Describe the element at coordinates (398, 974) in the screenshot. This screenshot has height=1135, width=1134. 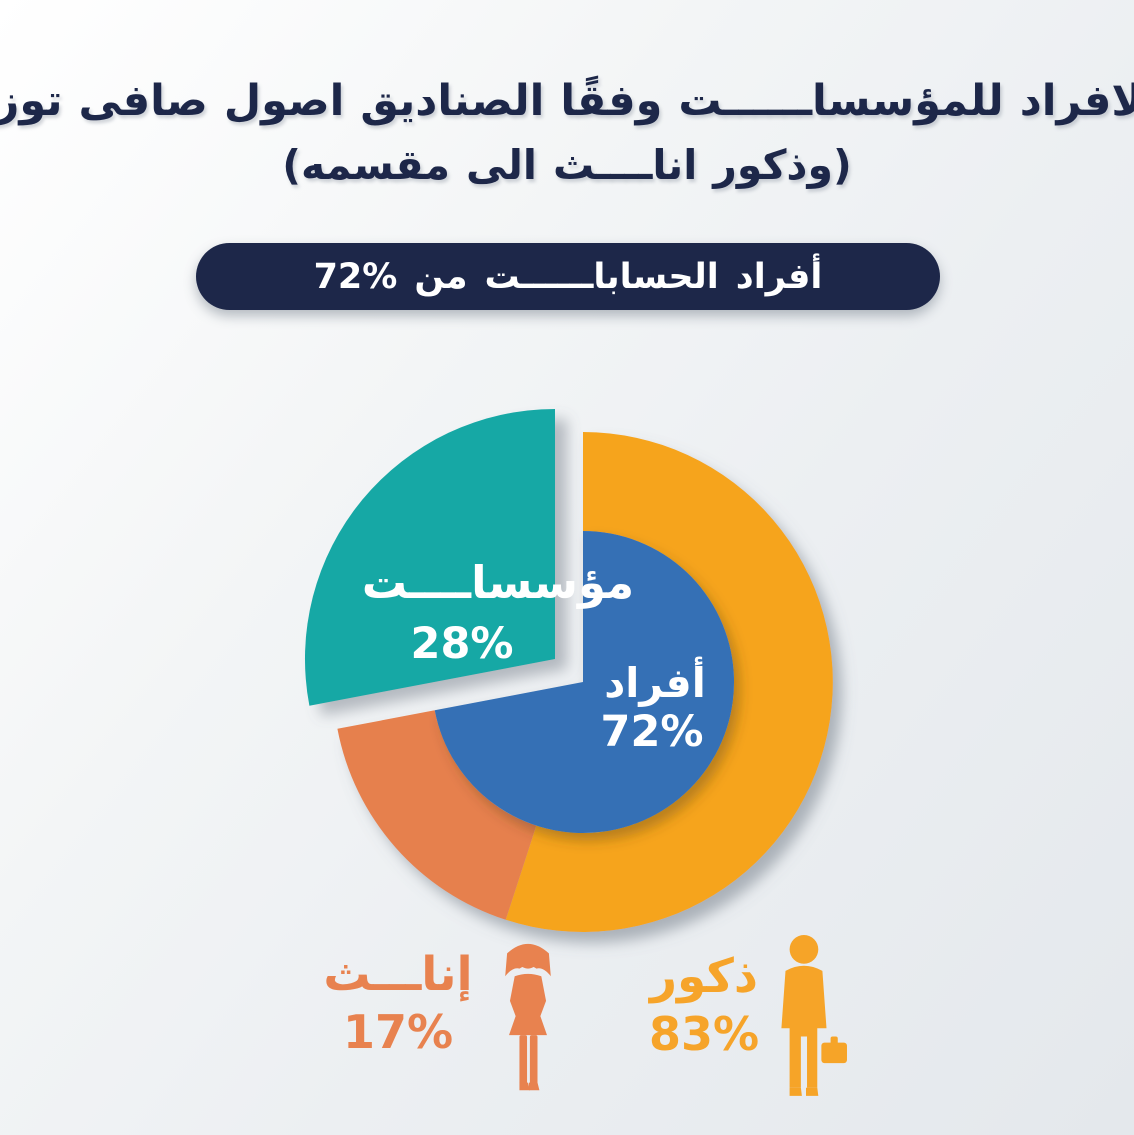
I see `females-label: إناـــث` at that location.